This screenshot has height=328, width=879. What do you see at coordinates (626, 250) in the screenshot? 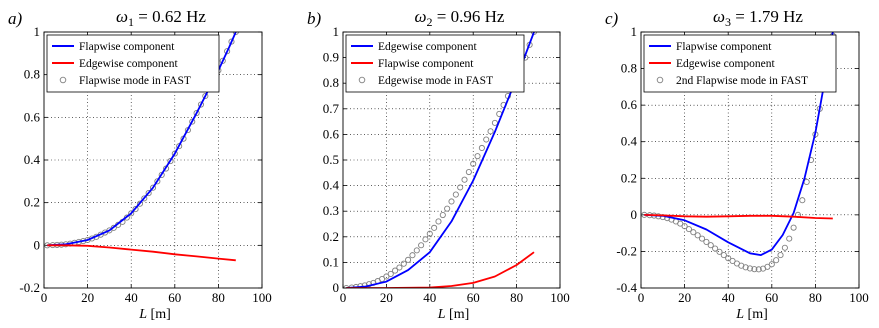
I see `y-tick-label: -0.2` at bounding box center [626, 250].